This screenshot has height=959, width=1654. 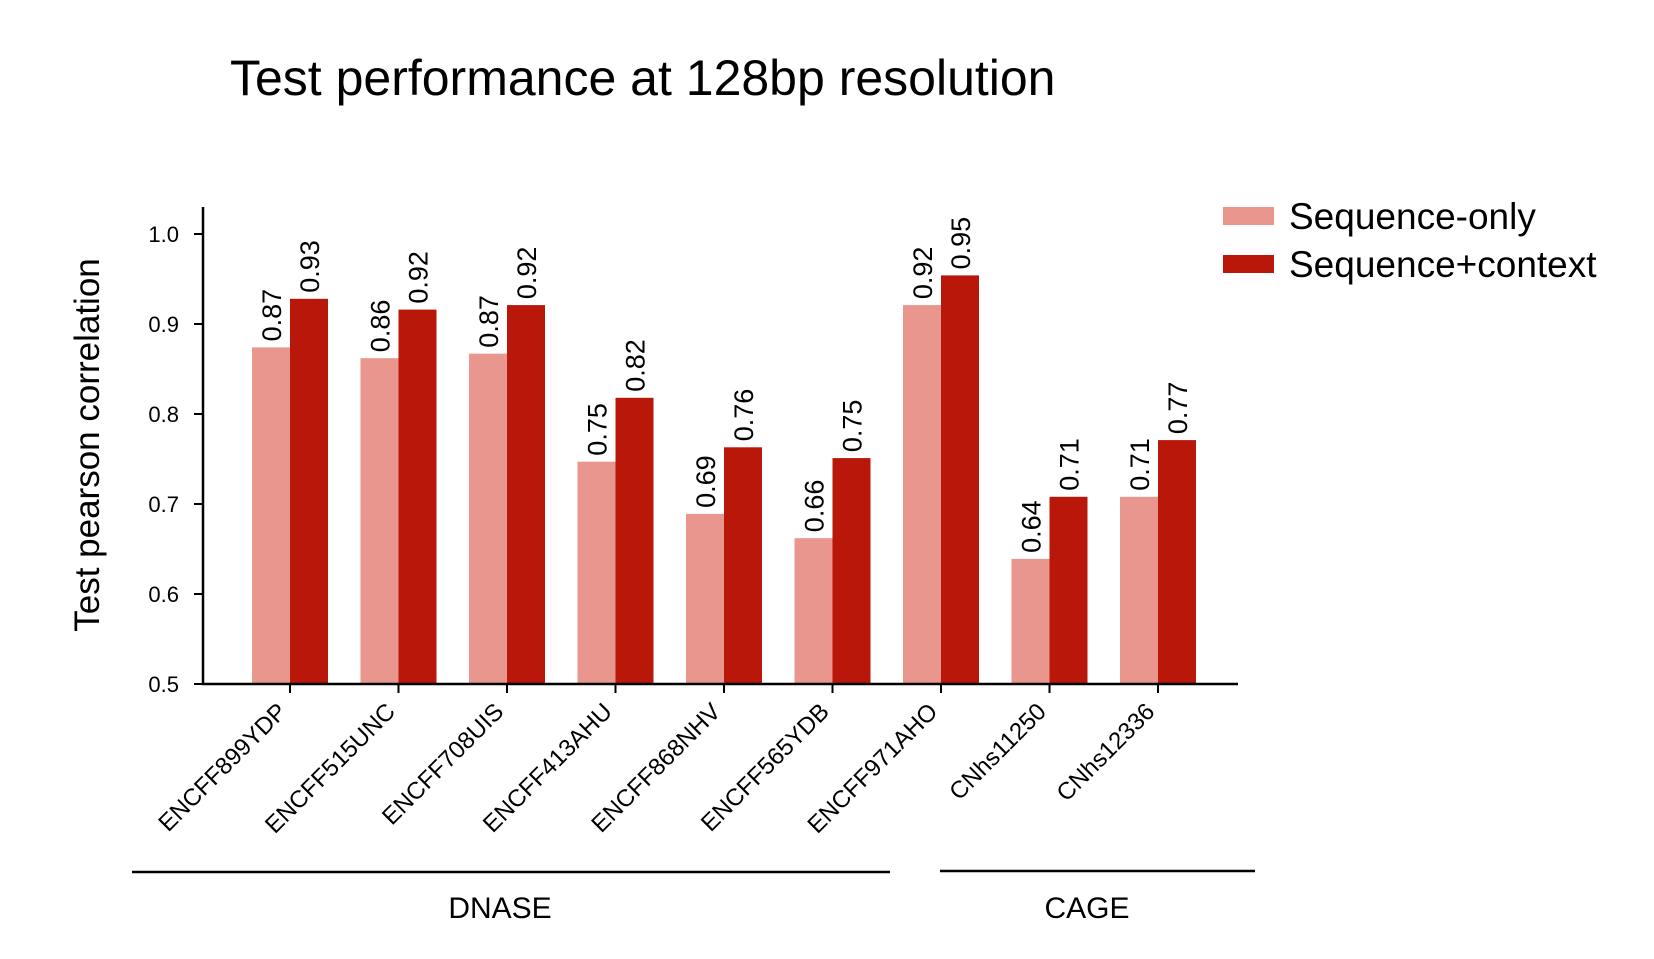 What do you see at coordinates (693, 897) in the screenshot?
I see `category-groups: DNASE CAGE` at bounding box center [693, 897].